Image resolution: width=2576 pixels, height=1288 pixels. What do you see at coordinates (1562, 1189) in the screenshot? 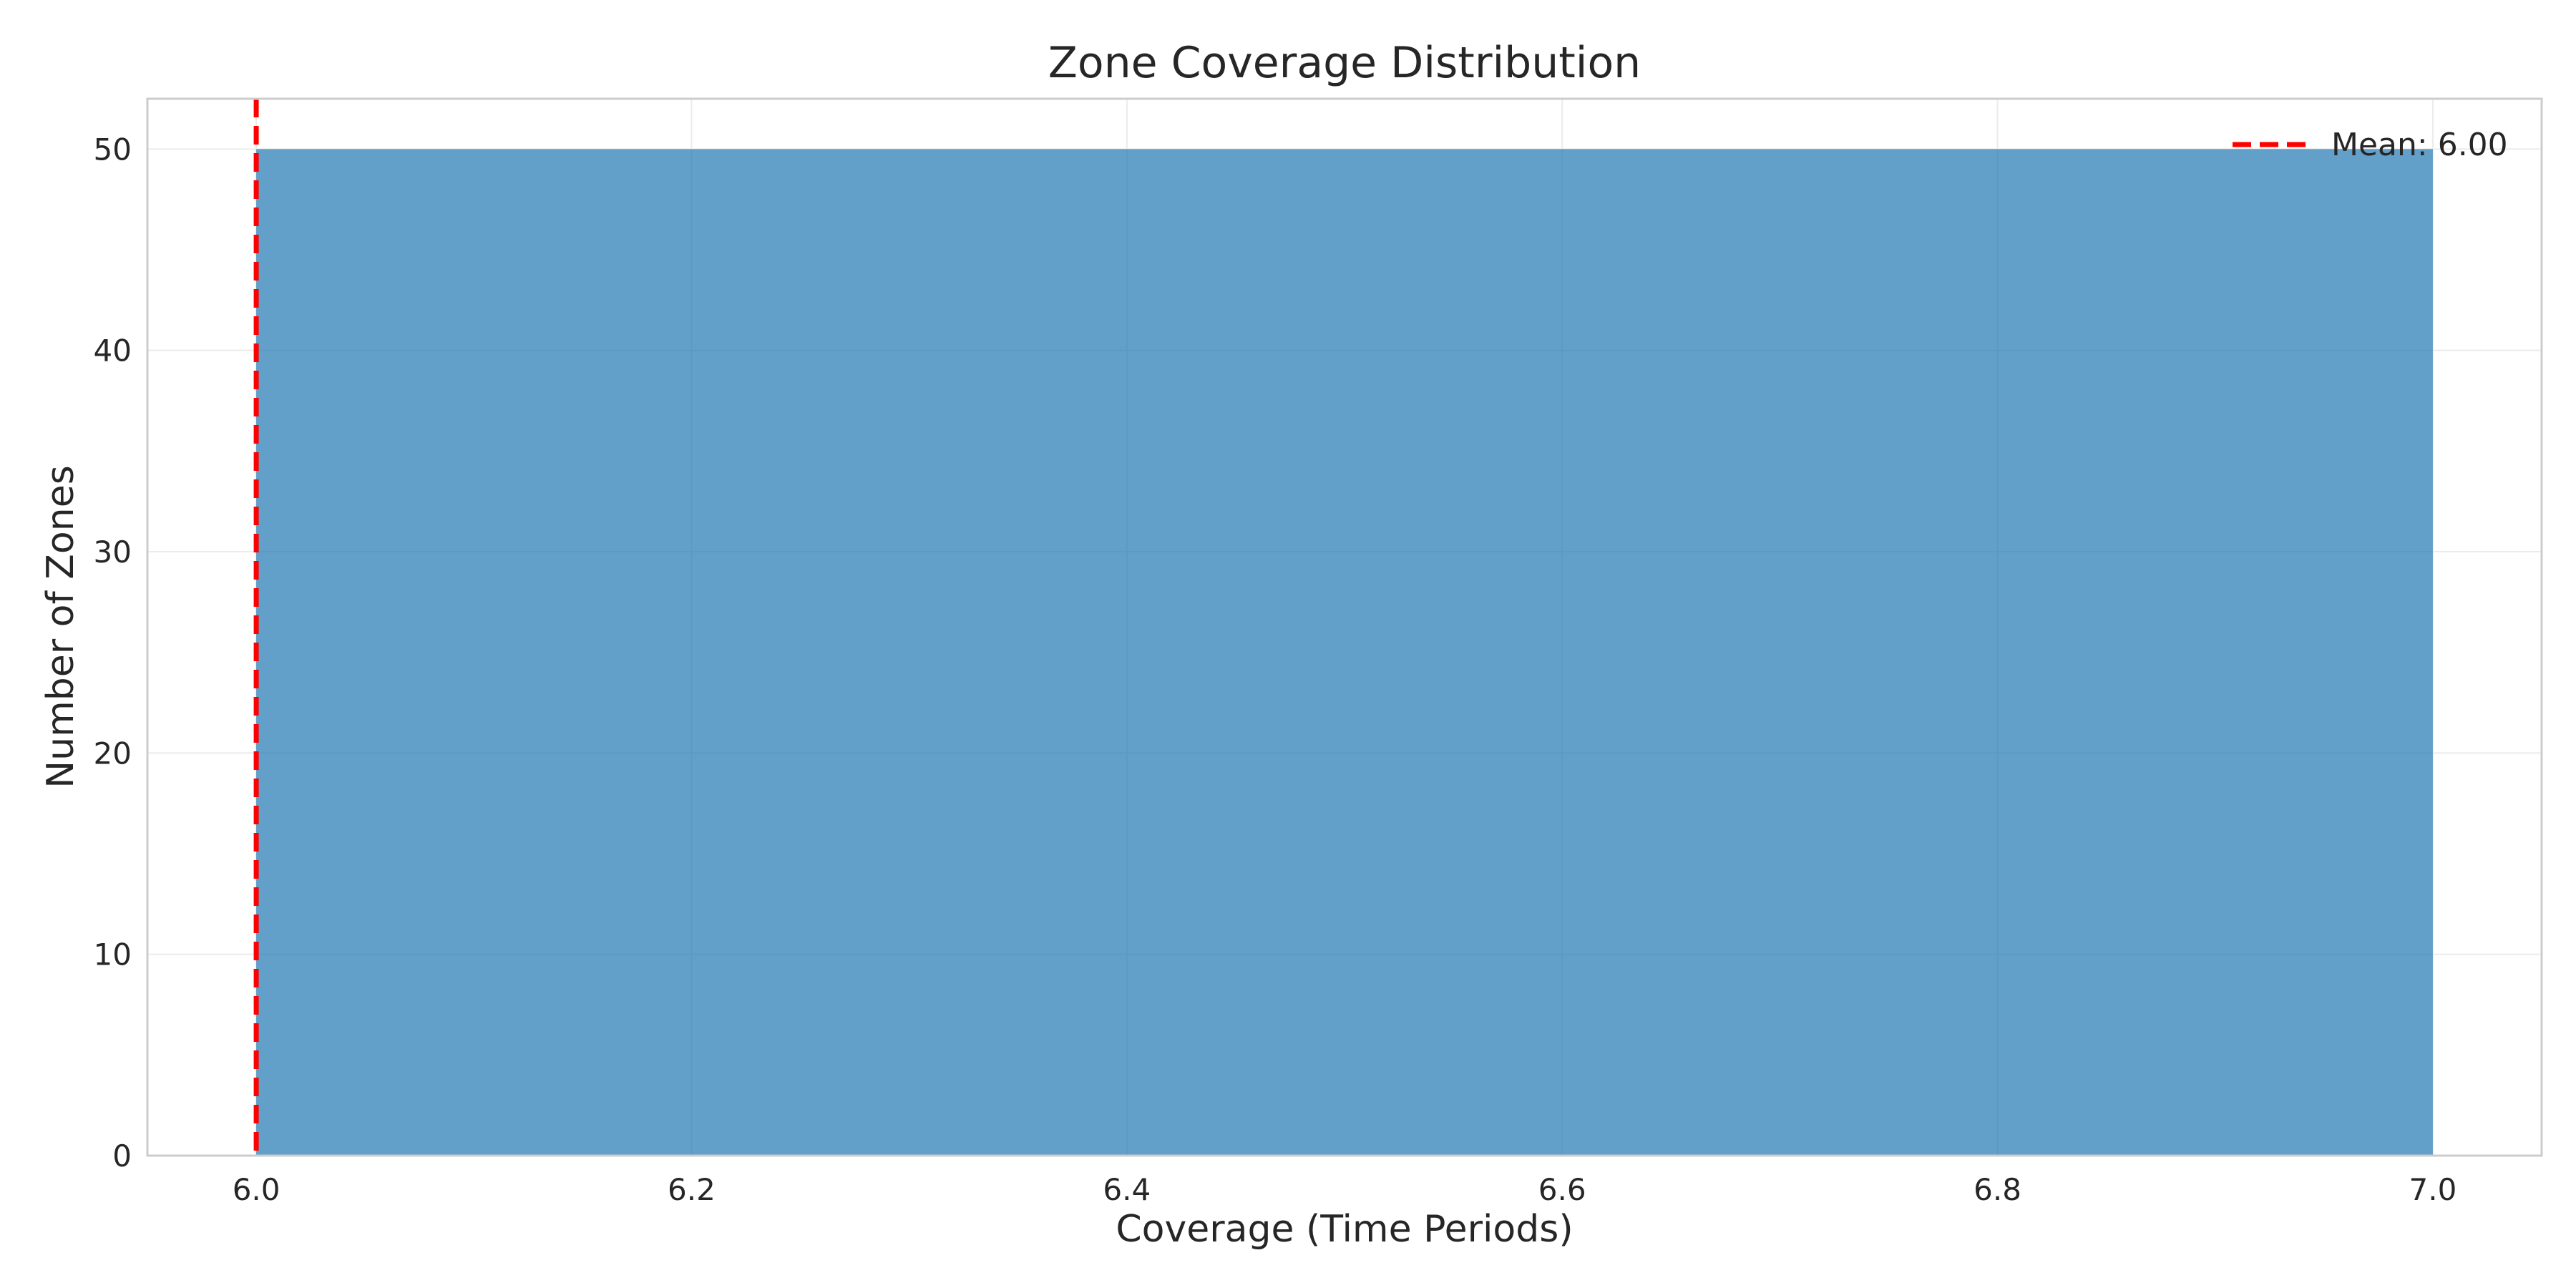
I see `x-tick-label-3: 6.6` at bounding box center [1562, 1189].